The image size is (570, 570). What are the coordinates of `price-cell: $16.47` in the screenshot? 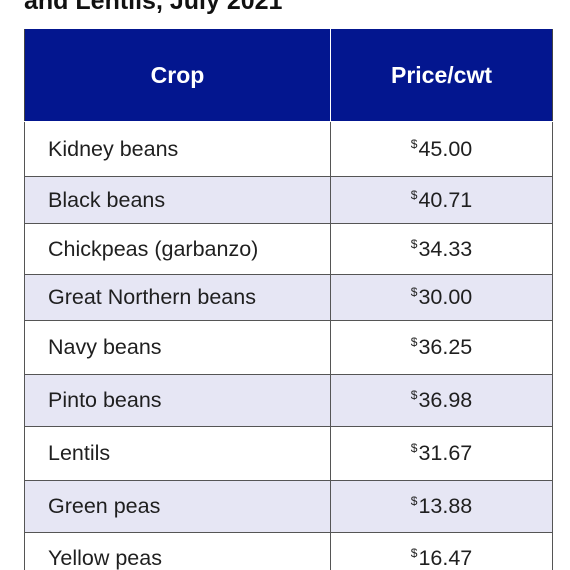 It's located at (441, 551).